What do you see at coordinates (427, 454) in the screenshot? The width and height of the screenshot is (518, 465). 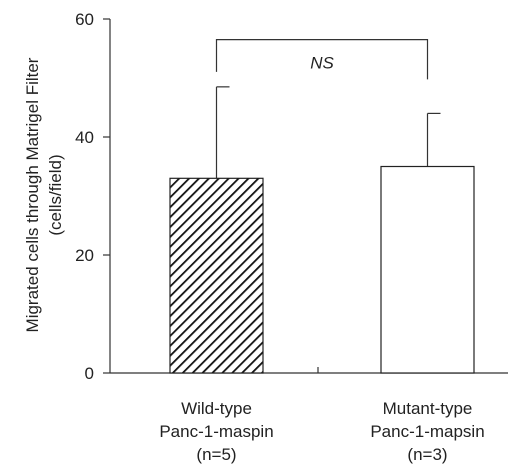 I see `x-category-label: (n=3)` at bounding box center [427, 454].